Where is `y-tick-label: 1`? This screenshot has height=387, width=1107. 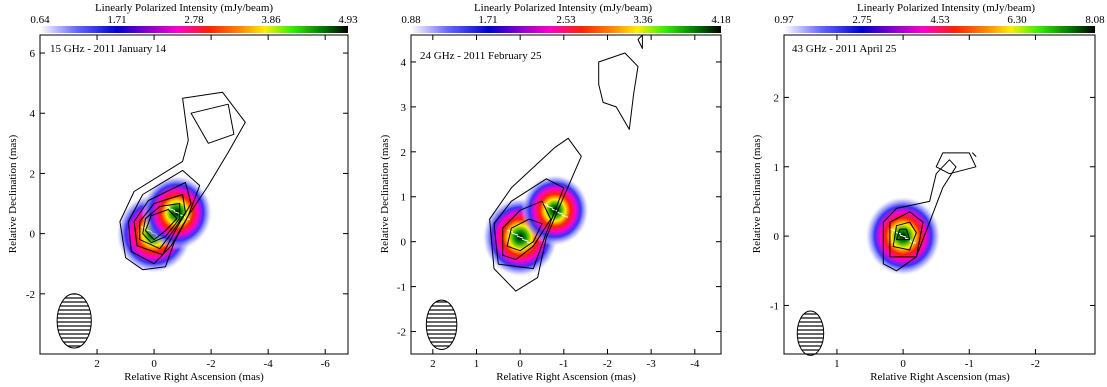 y-tick-label: 1 is located at coordinates (404, 198).